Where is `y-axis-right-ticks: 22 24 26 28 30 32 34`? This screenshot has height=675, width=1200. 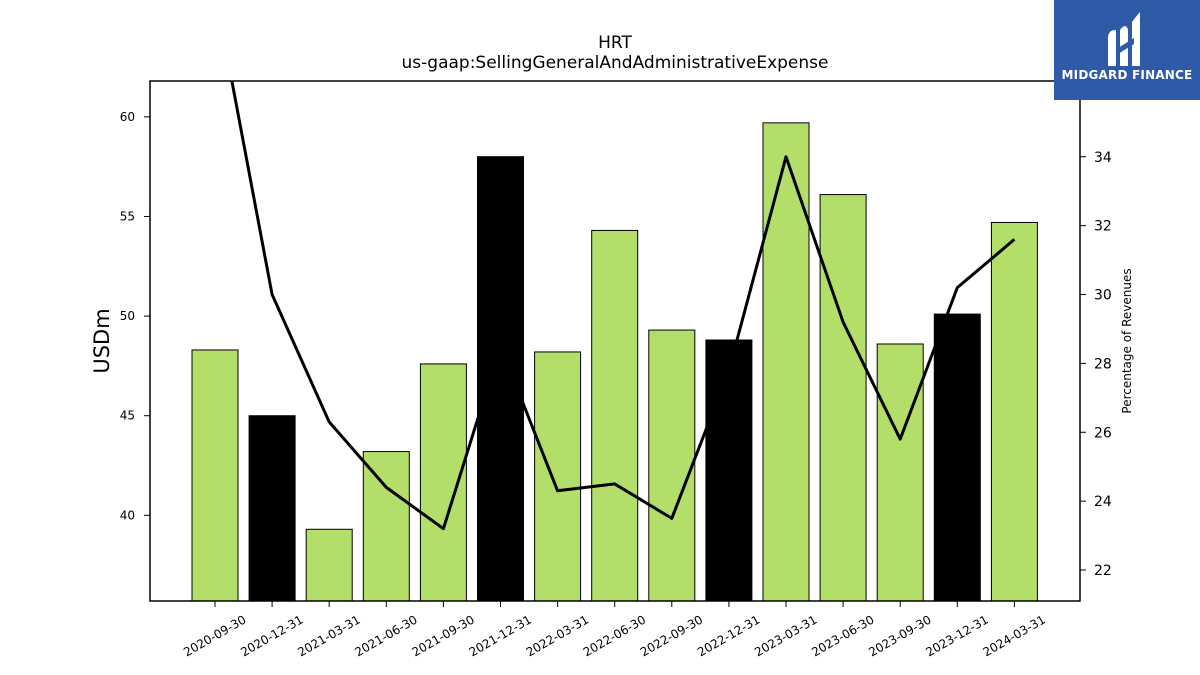
y-axis-right-ticks: 22 24 26 28 30 32 34 is located at coordinates (1096, 364).